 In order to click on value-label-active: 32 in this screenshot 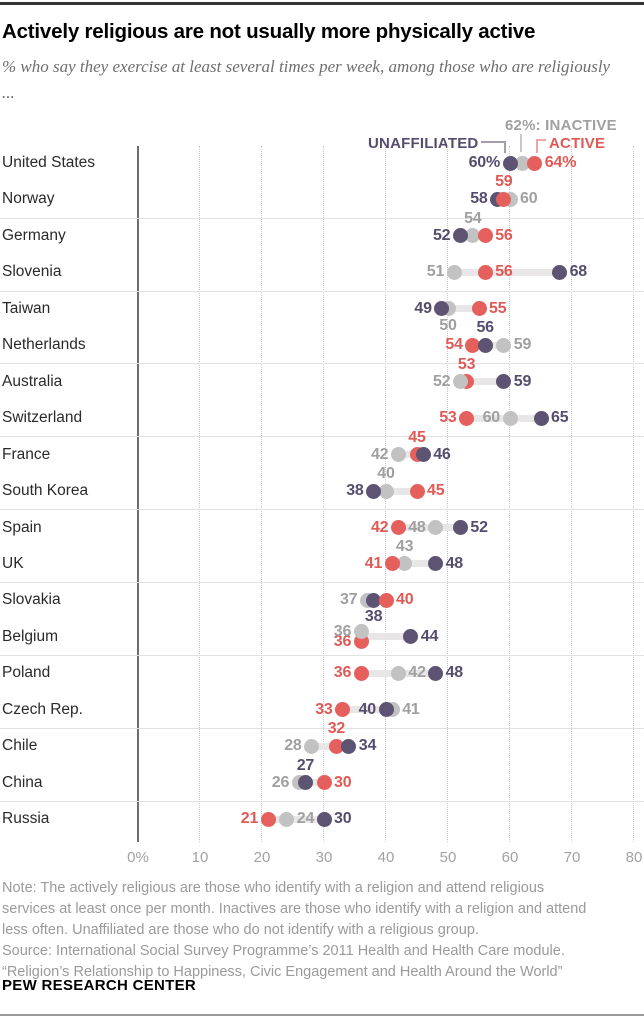, I will do `click(336, 729)`.